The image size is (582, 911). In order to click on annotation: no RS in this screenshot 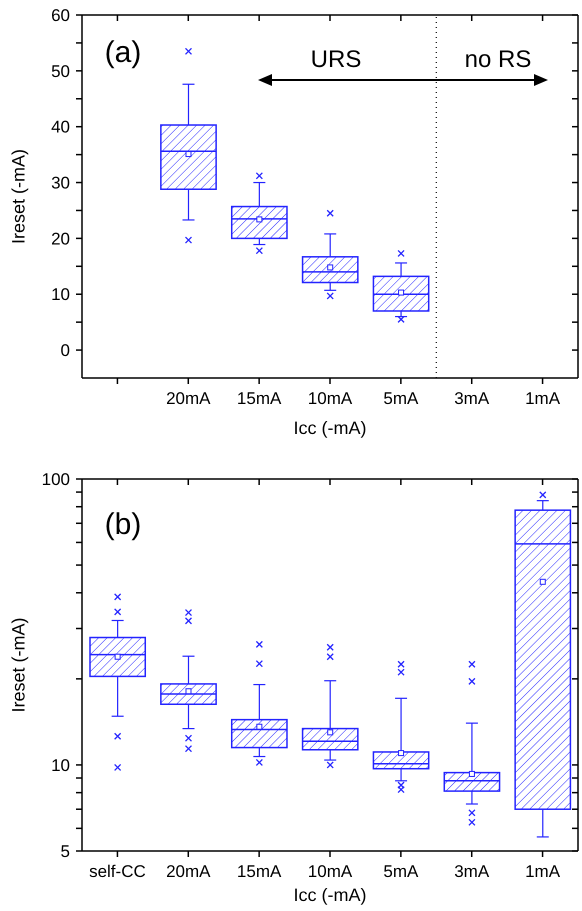, I will do `click(498, 59)`.